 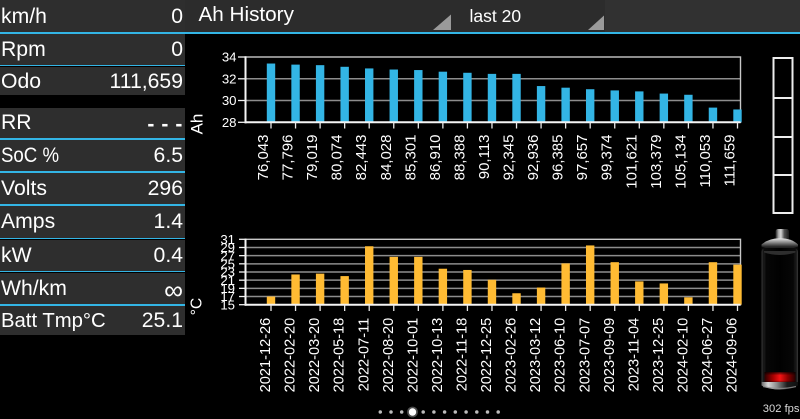 I want to click on svg-text: 101,621, so click(x=631, y=162).